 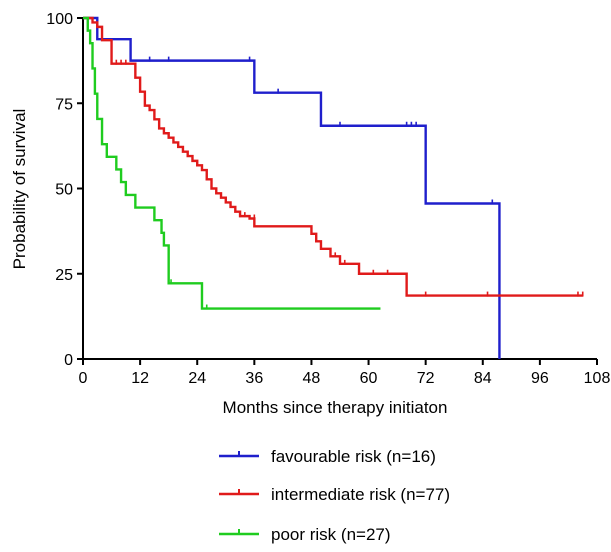 What do you see at coordinates (483, 378) in the screenshot?
I see `x-tick-label: 84` at bounding box center [483, 378].